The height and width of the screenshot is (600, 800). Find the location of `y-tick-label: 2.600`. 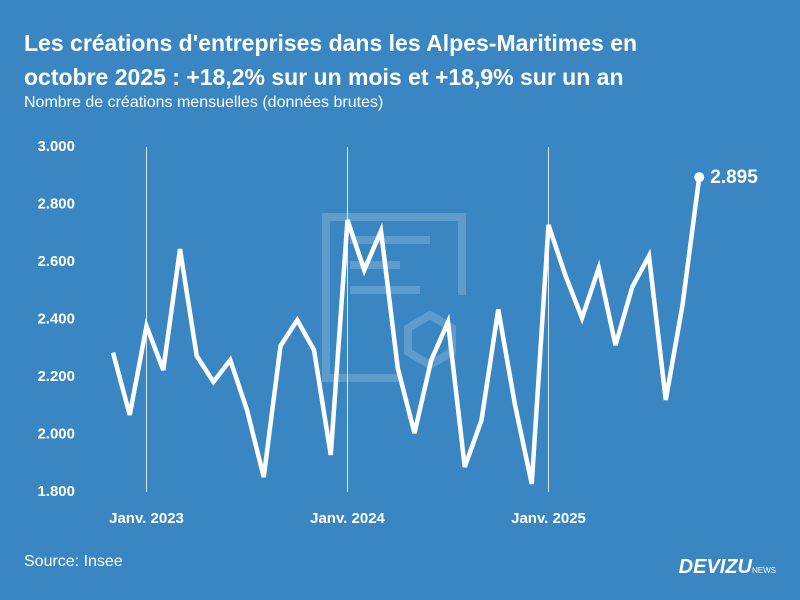

y-tick-label: 2.600 is located at coordinates (56, 261).